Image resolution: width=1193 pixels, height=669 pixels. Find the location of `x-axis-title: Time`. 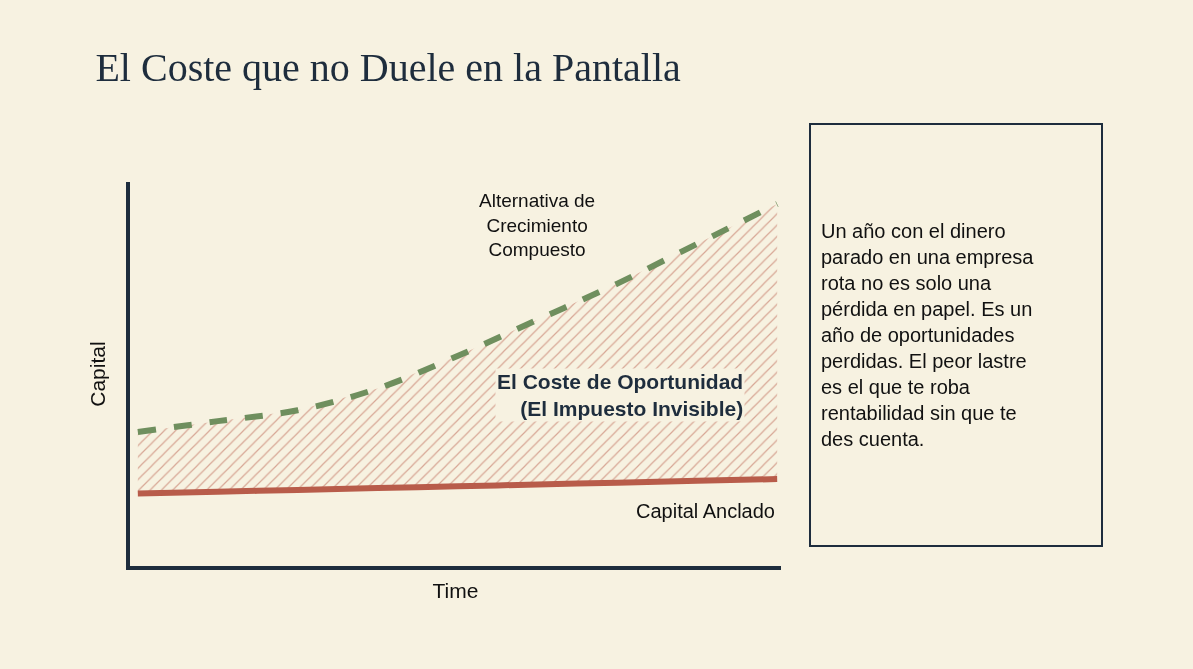

x-axis-title: Time is located at coordinates (455, 590).